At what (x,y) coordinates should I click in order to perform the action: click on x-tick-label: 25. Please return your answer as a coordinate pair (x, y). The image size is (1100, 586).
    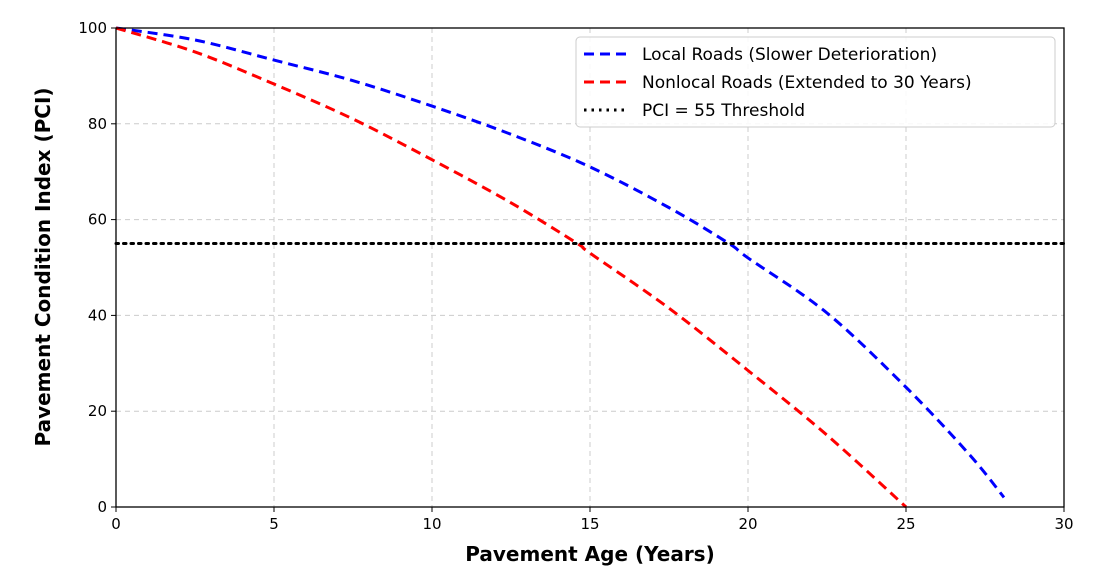
    Looking at the image, I should click on (905, 524).